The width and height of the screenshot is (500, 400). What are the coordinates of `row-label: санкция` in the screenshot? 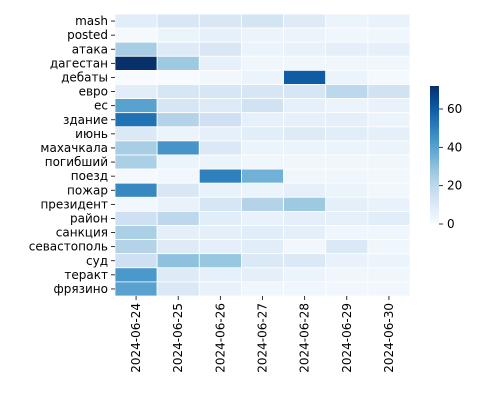 It's located at (82, 233).